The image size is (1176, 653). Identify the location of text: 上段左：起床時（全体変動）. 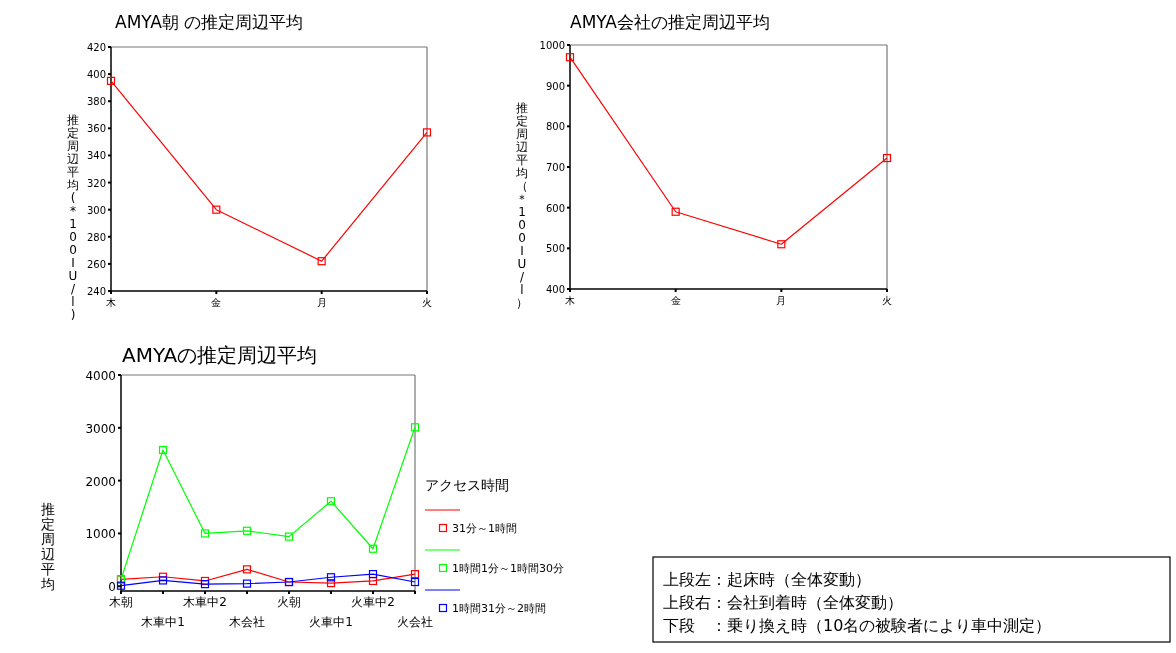
(767, 579).